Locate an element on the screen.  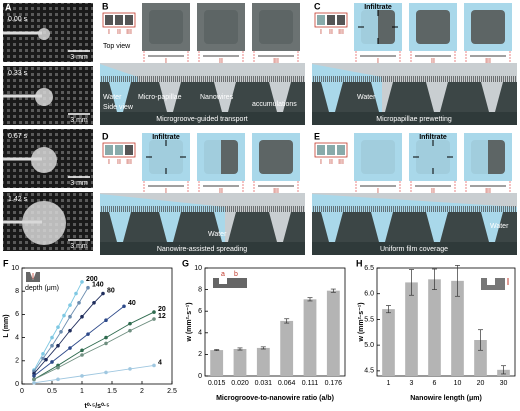
series-label: 4 is located at coordinates (160, 362).